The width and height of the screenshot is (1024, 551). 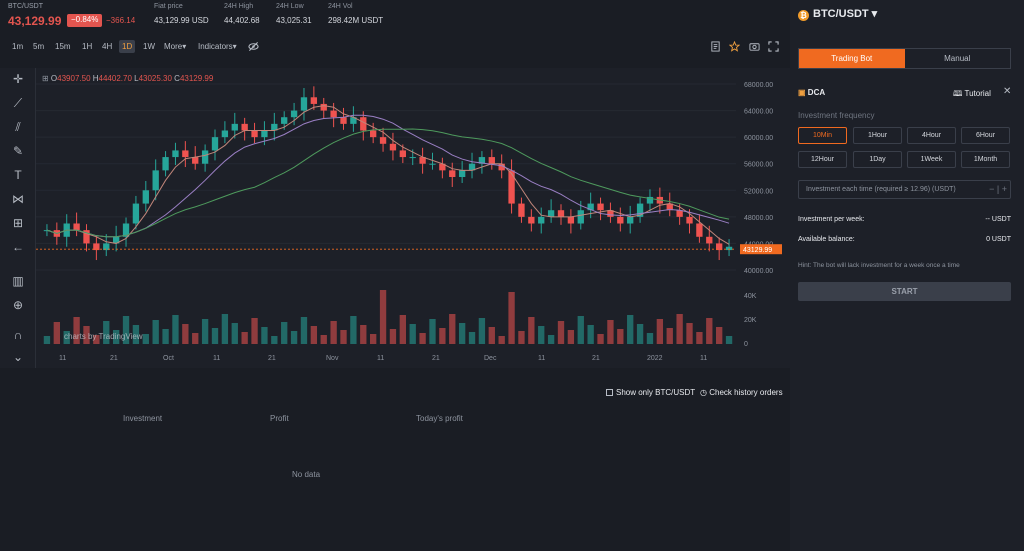 What do you see at coordinates (253, 46) in the screenshot?
I see `hide-eye-icon` at bounding box center [253, 46].